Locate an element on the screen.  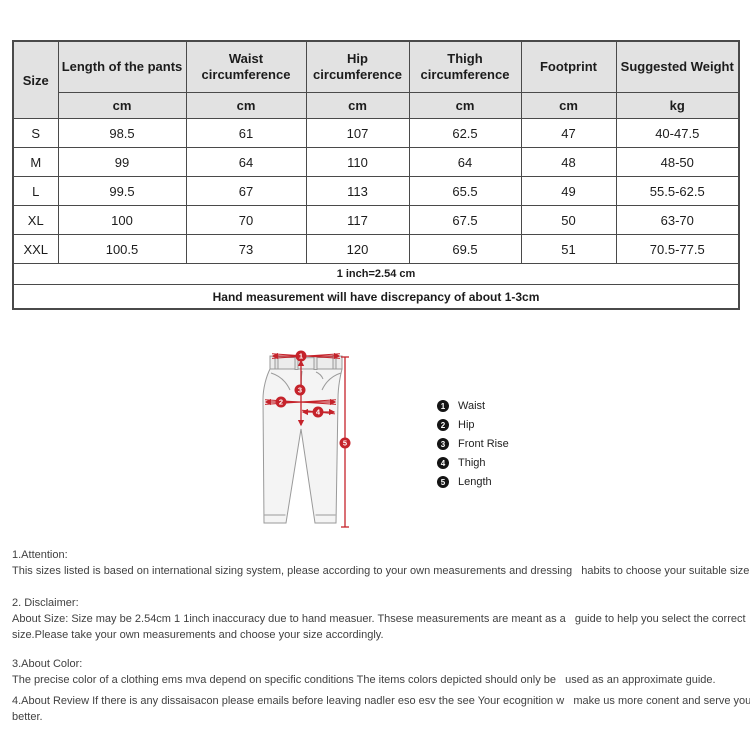
marker-2-badge: 2 is located at coordinates (281, 402).